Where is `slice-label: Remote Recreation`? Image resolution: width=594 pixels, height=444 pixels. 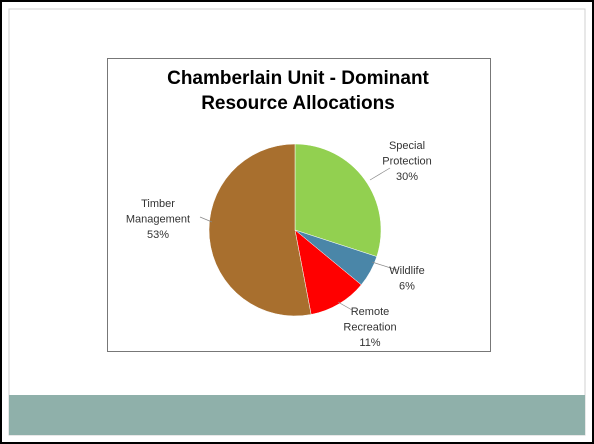
slice-label: Remote Recreation is located at coordinates (369, 320).